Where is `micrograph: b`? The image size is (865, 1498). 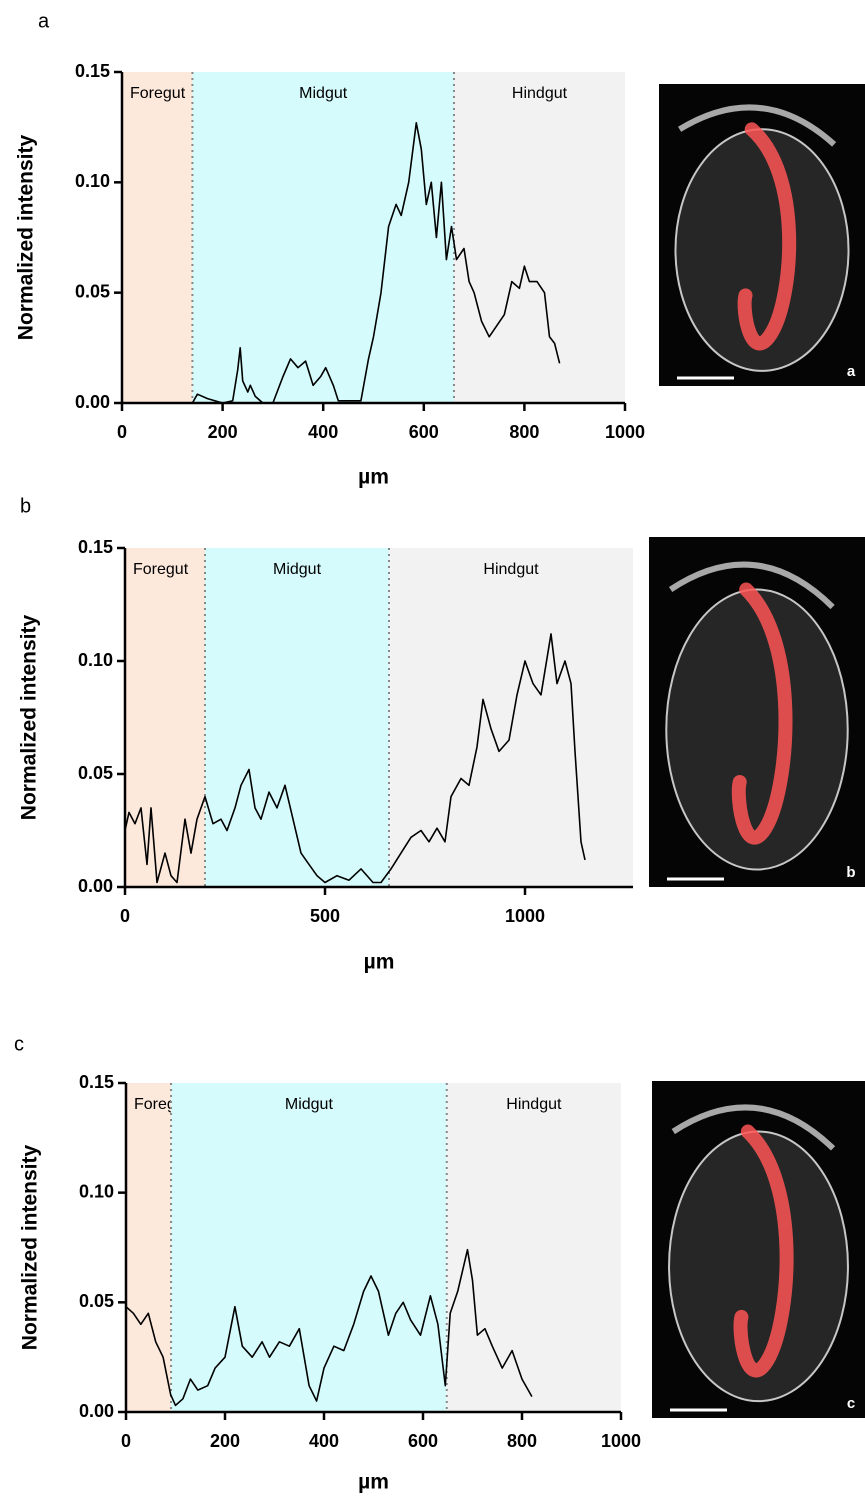 micrograph: b is located at coordinates (757, 712).